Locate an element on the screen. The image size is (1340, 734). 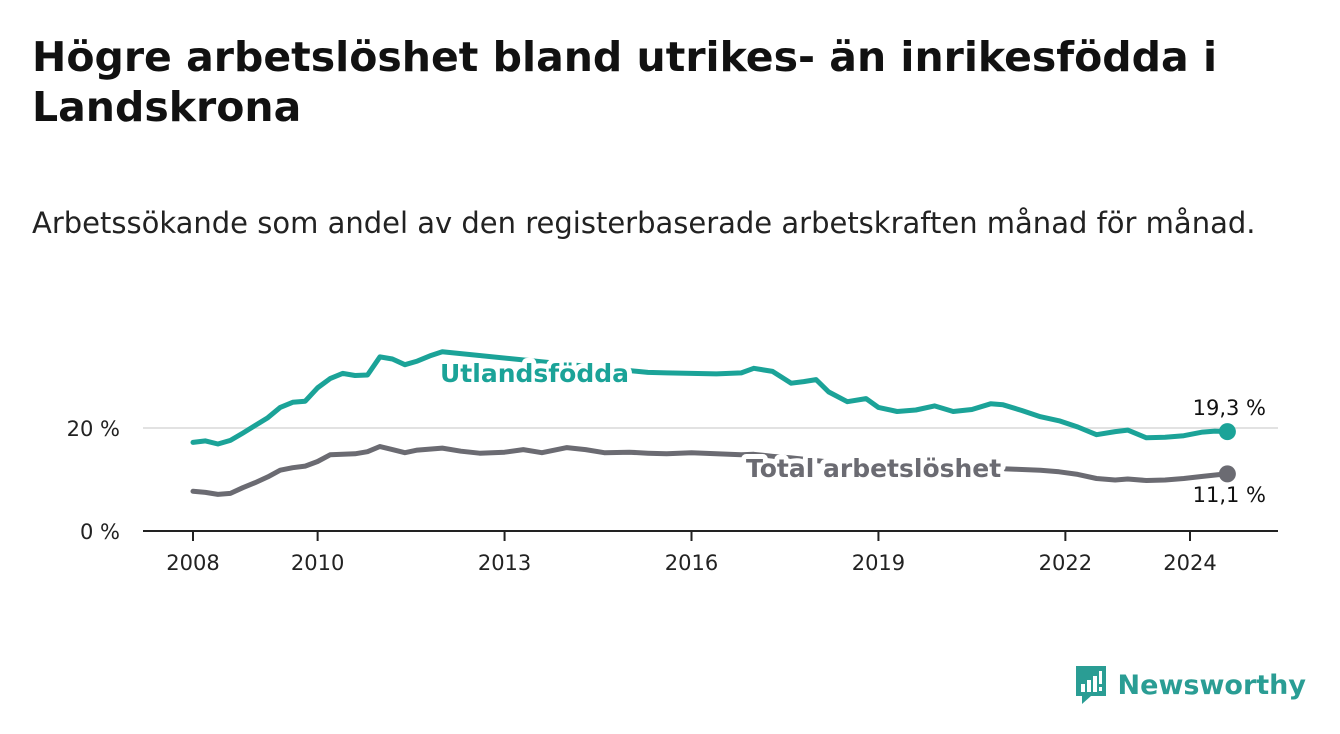
series-line-total is located at coordinates (710, 470).